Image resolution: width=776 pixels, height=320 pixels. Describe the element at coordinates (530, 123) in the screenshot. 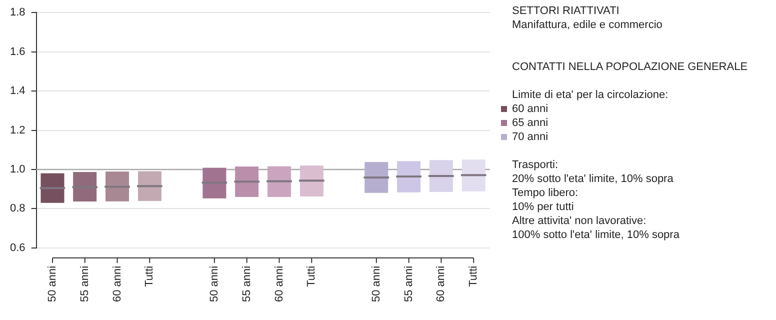

I see `legend-label: 65 anni` at that location.